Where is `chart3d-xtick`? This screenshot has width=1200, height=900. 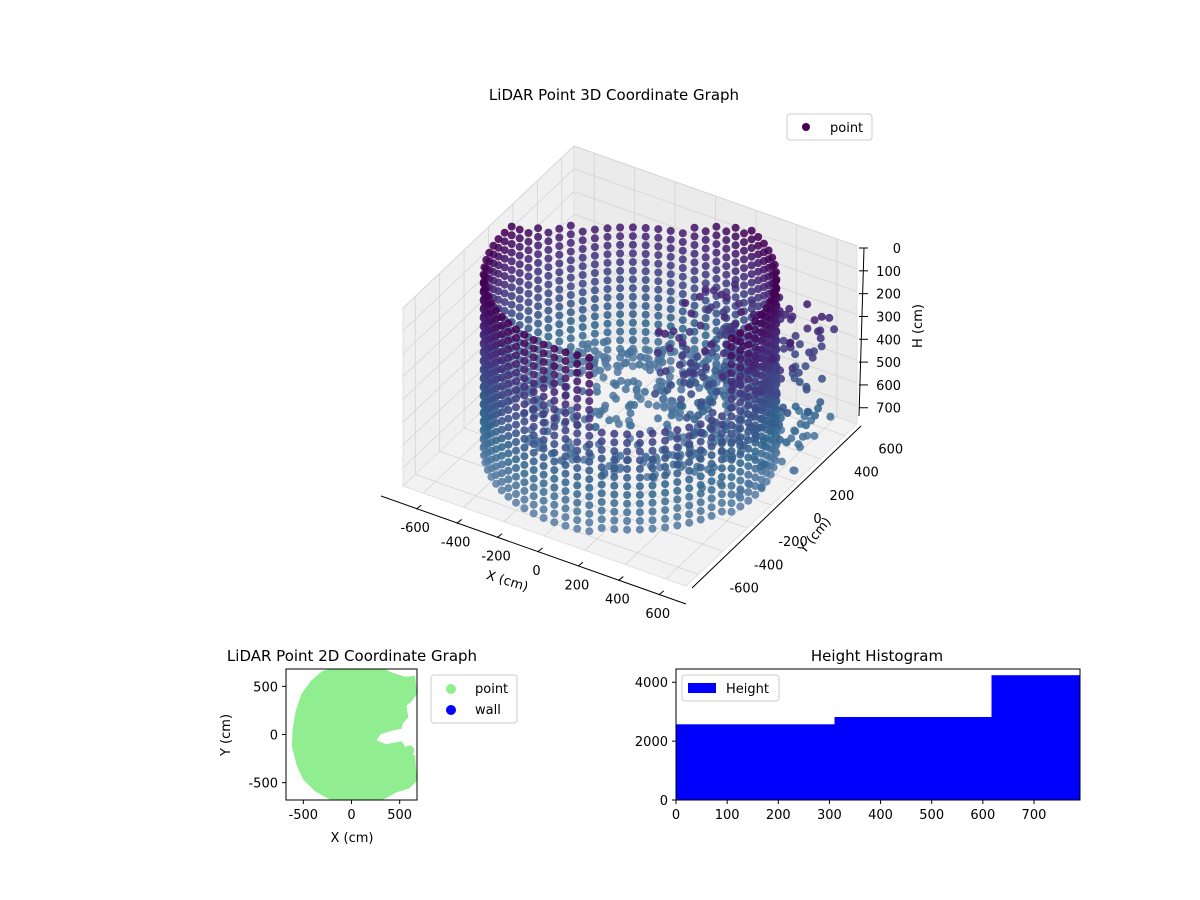 chart3d-xtick is located at coordinates (499, 536).